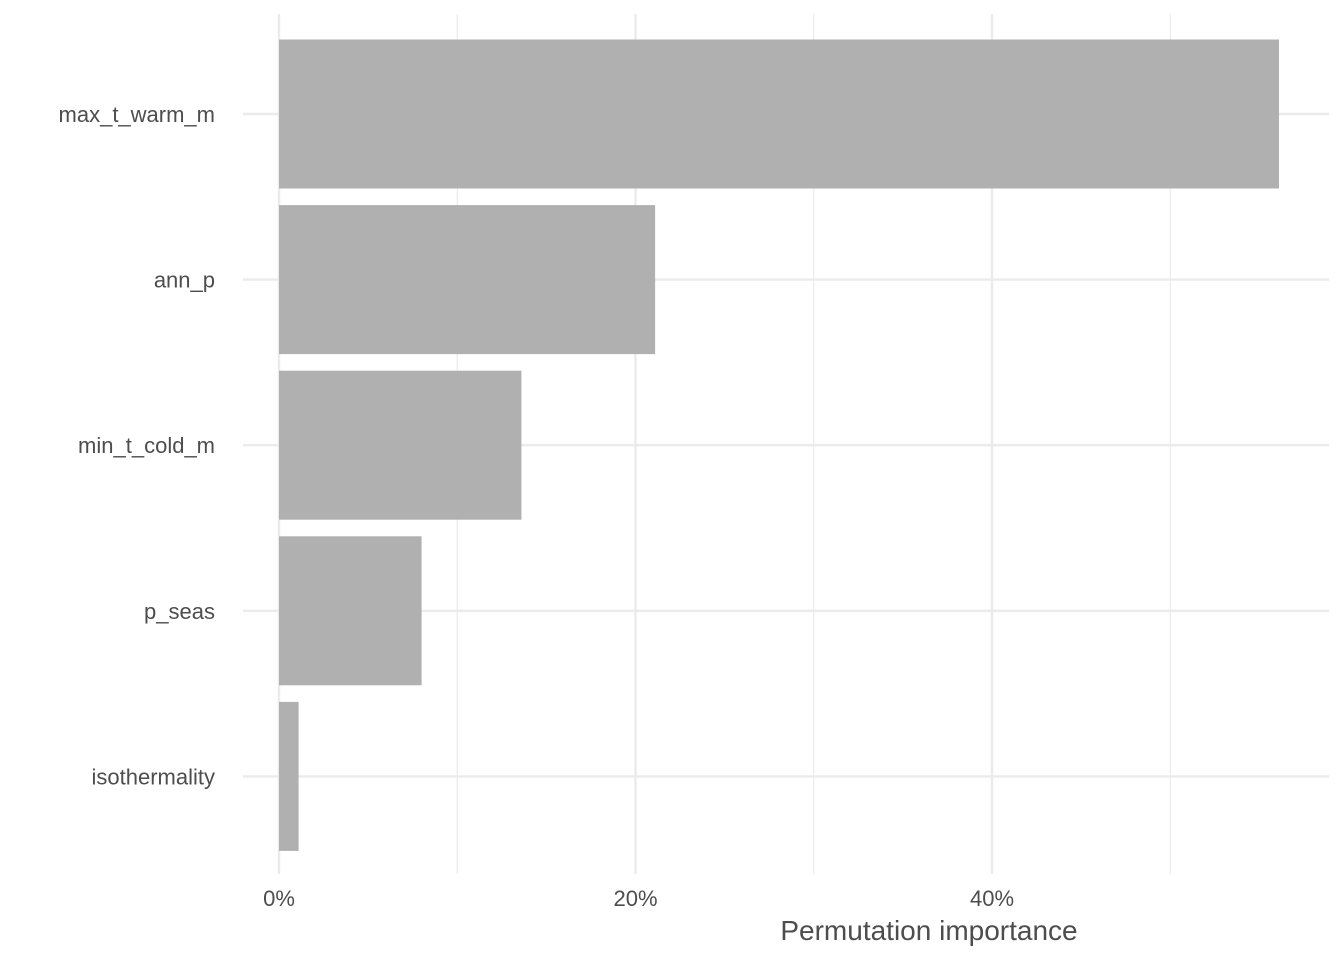 The image size is (1344, 960). Describe the element at coordinates (279, 898) in the screenshot. I see `x-tick-label: 0%` at that location.